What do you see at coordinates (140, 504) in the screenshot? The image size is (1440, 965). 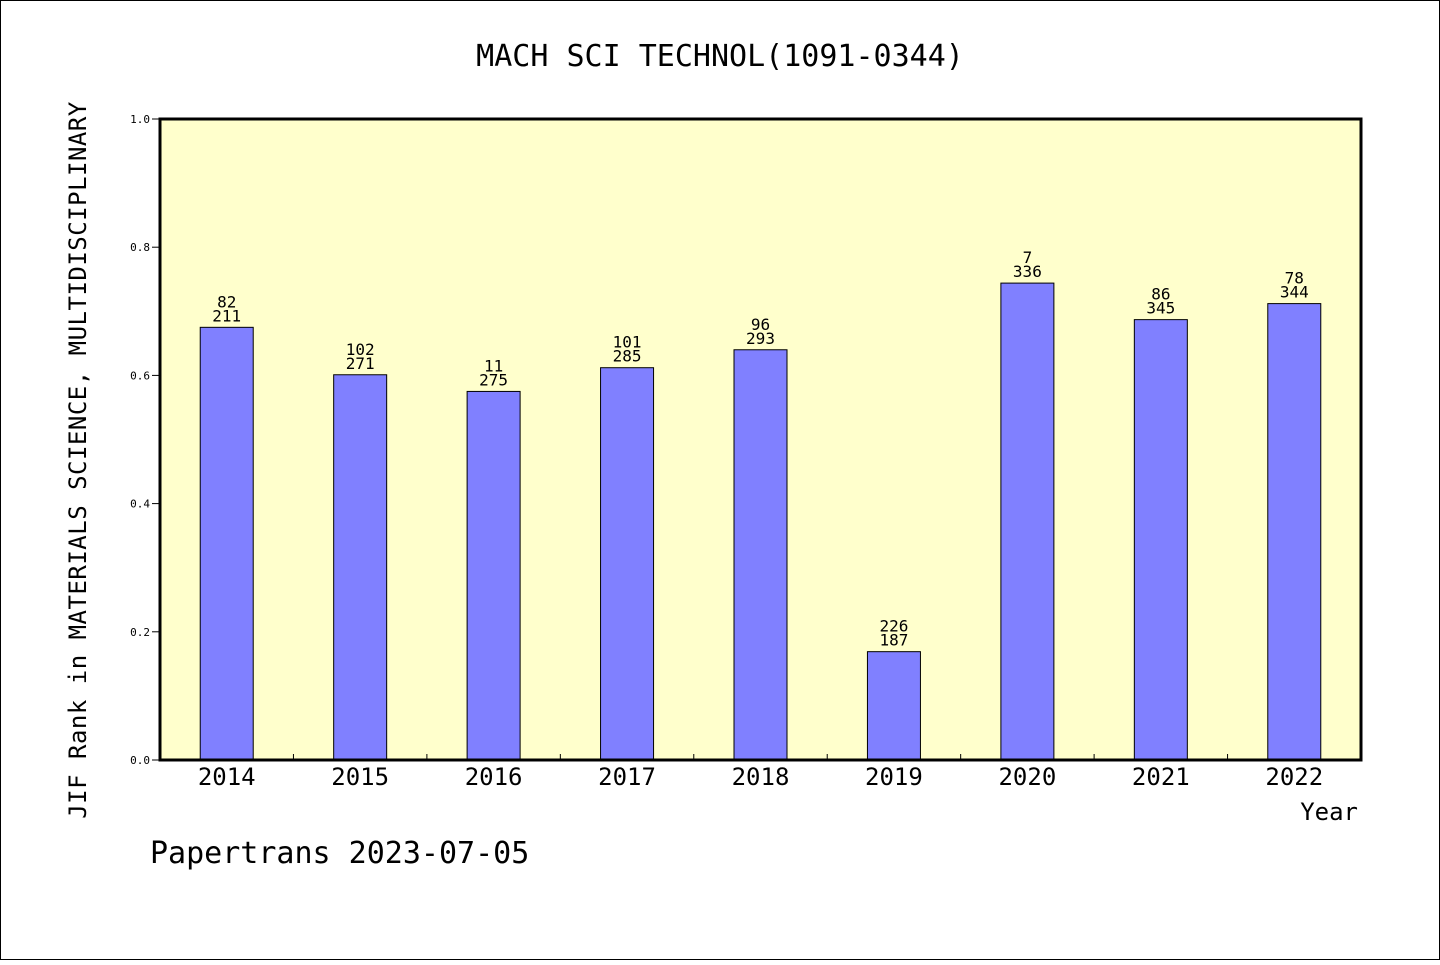 I see `y-tick-label: 0.4` at bounding box center [140, 504].